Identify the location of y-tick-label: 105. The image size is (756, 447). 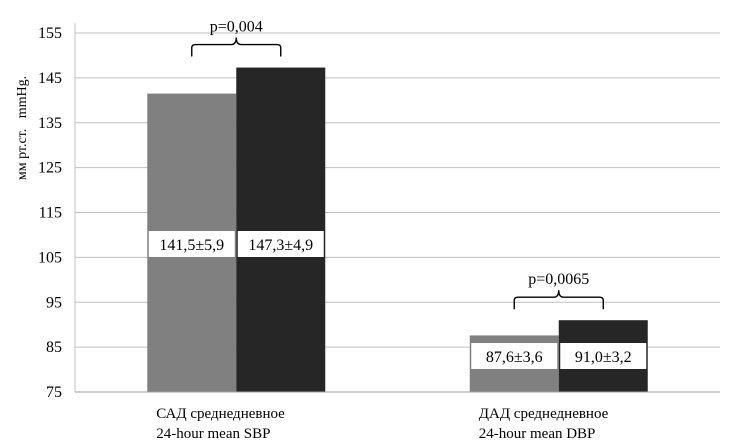
(50, 257).